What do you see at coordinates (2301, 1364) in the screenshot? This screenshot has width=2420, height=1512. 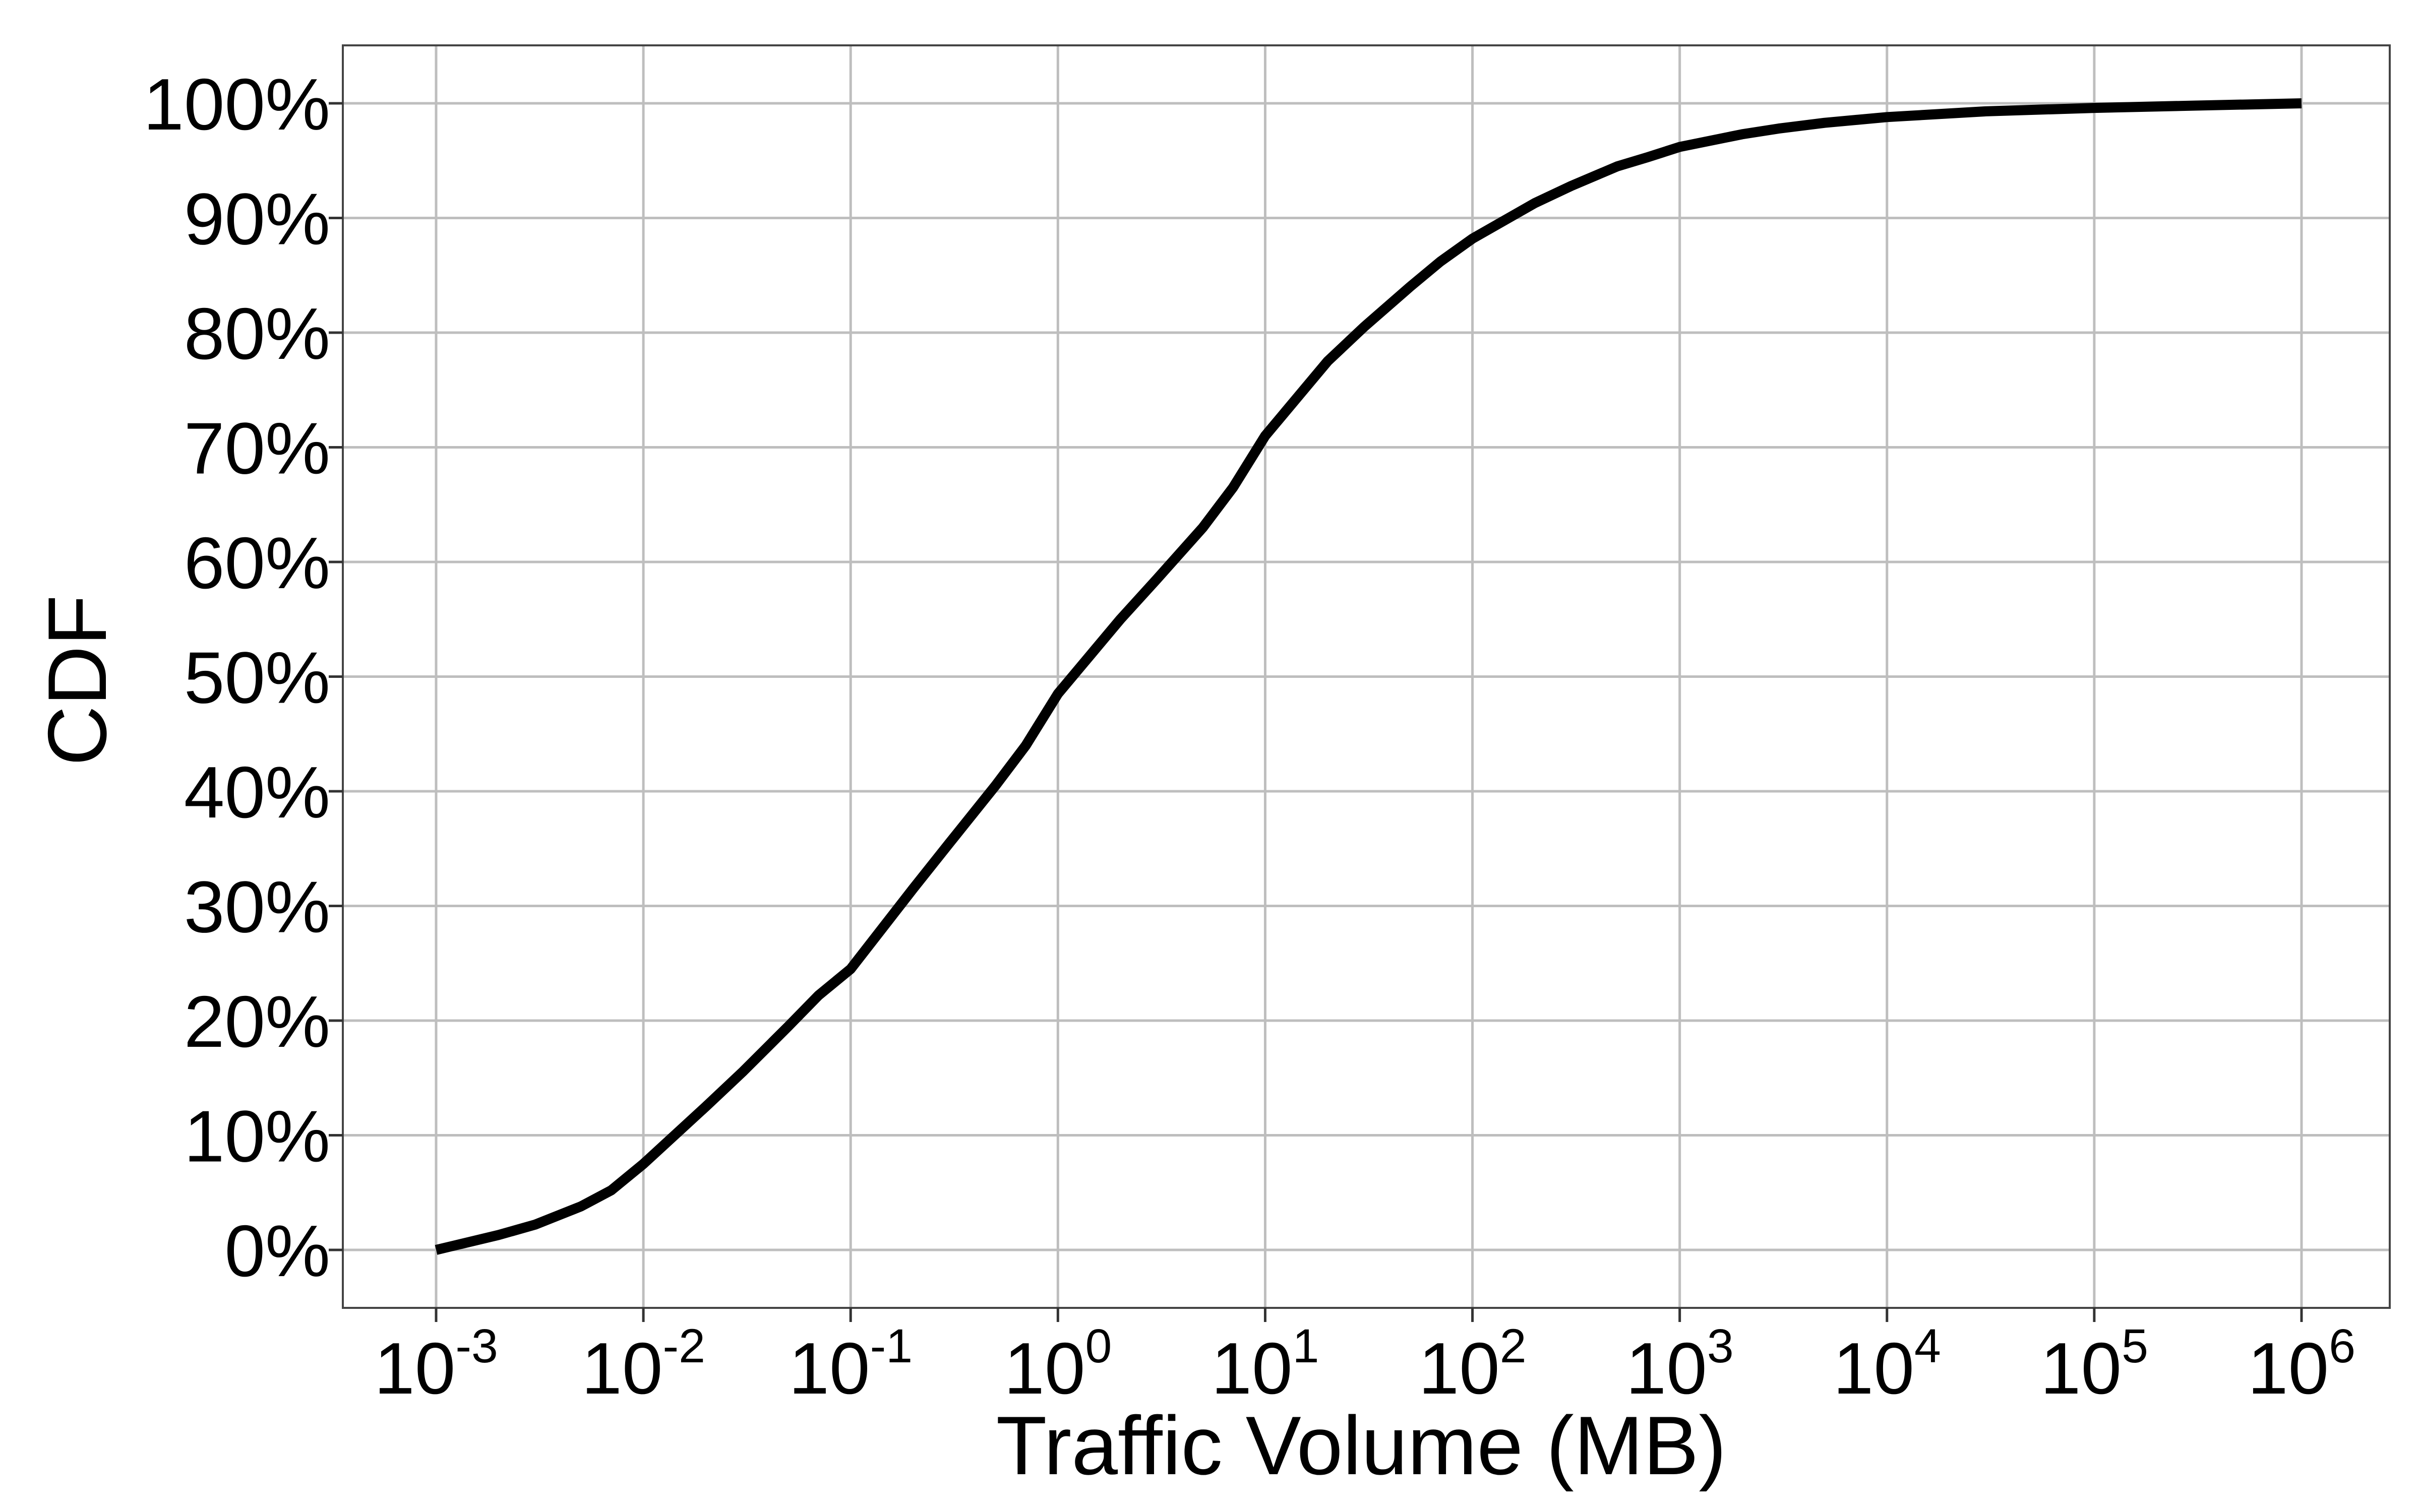 I see `x-tick-label: 10⁶` at bounding box center [2301, 1364].